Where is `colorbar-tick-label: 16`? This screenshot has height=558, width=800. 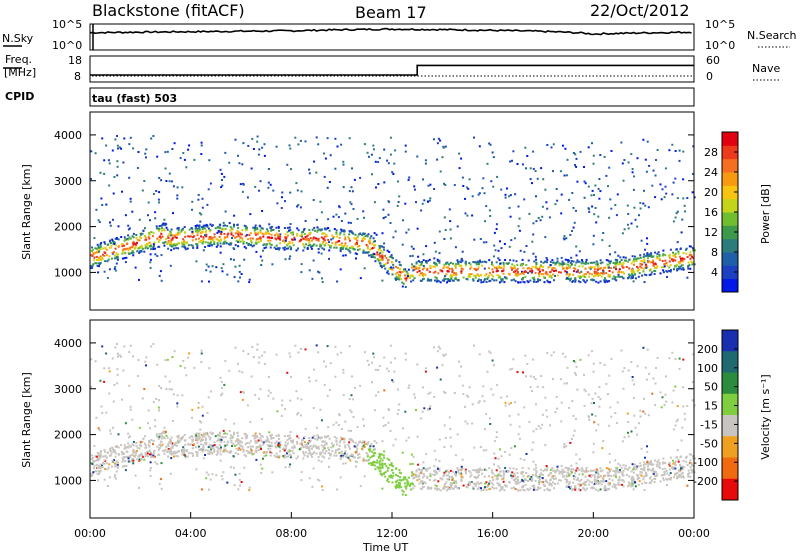 colorbar-tick-label: 16 is located at coordinates (711, 212).